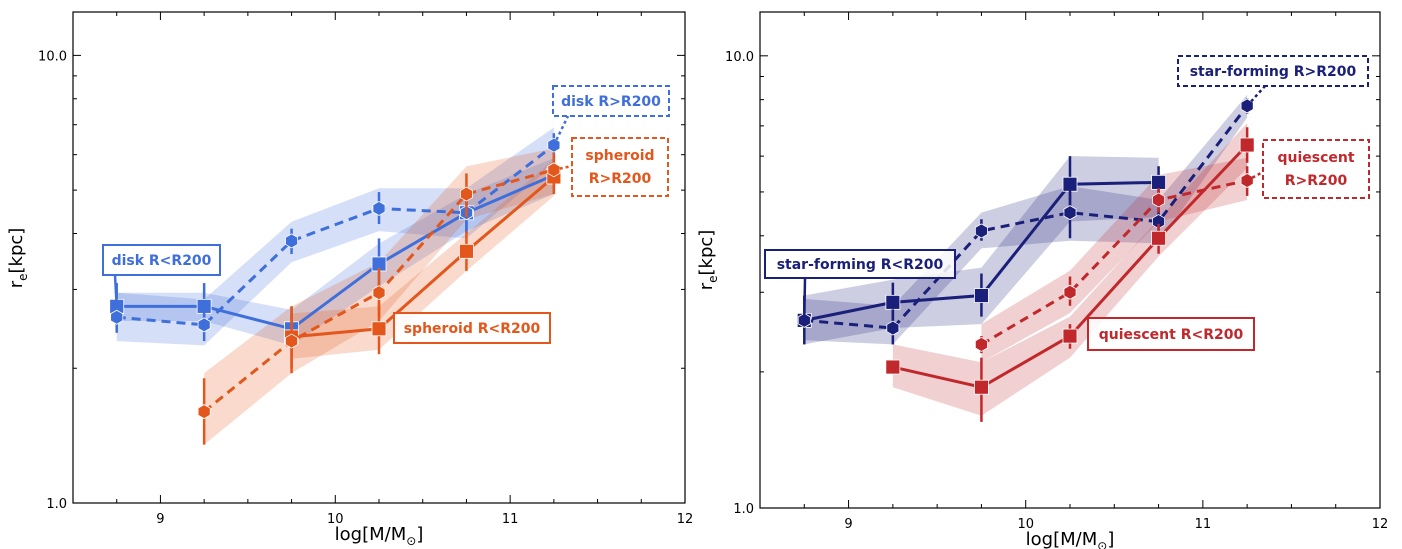  Describe the element at coordinates (619, 156) in the screenshot. I see `series-label: spheroid` at that location.